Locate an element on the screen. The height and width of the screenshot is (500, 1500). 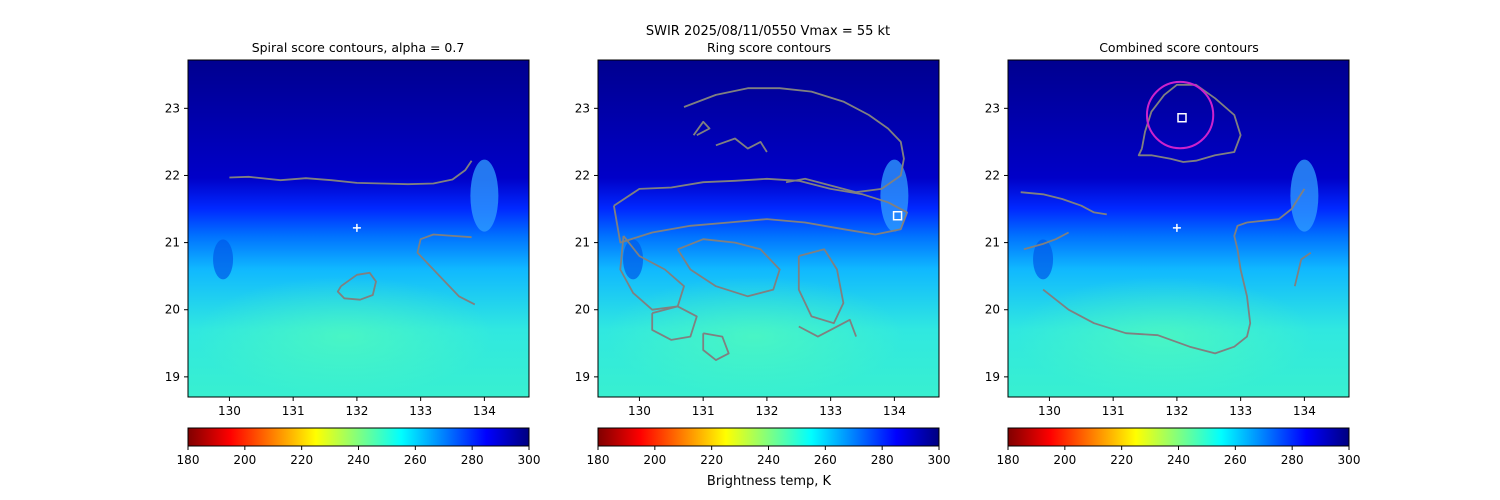
warm-region is located at coordinates (344, 336).